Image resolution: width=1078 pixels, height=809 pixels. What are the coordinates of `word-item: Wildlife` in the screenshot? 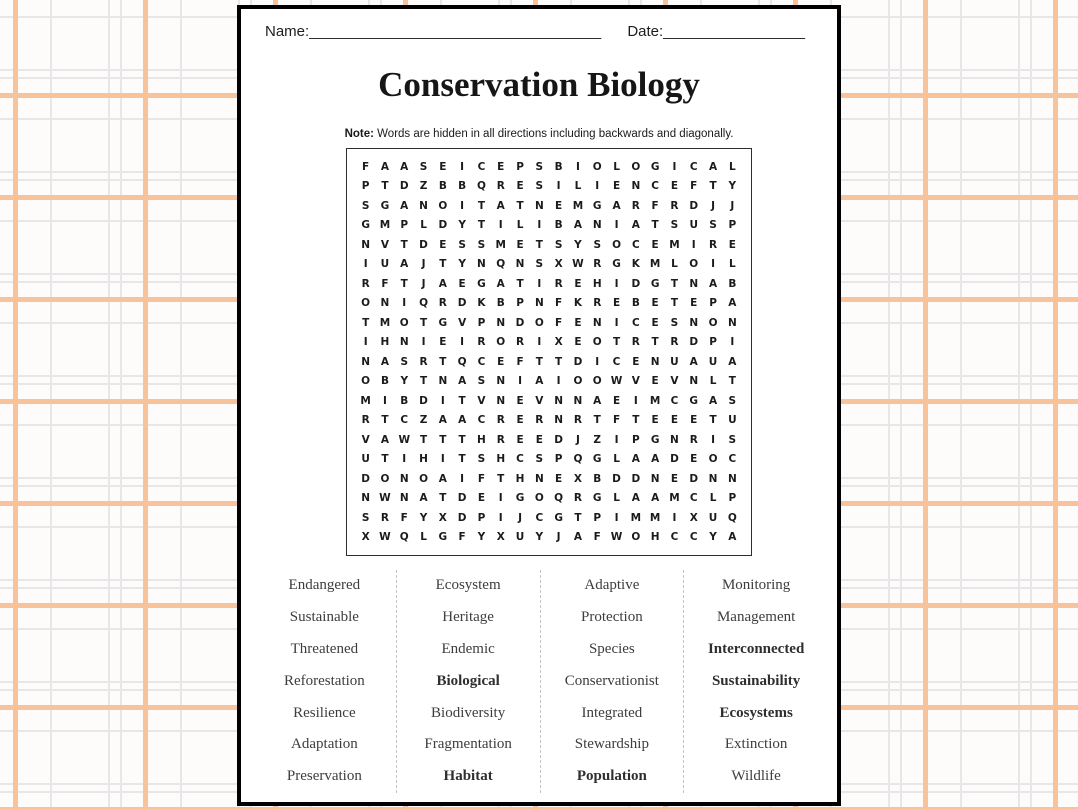 It's located at (756, 776).